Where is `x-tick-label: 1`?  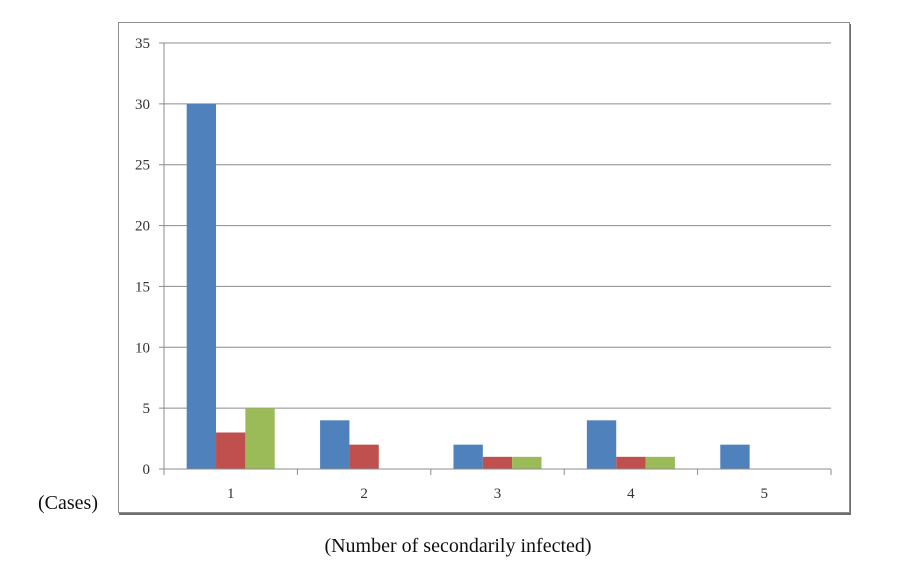 x-tick-label: 1 is located at coordinates (231, 494).